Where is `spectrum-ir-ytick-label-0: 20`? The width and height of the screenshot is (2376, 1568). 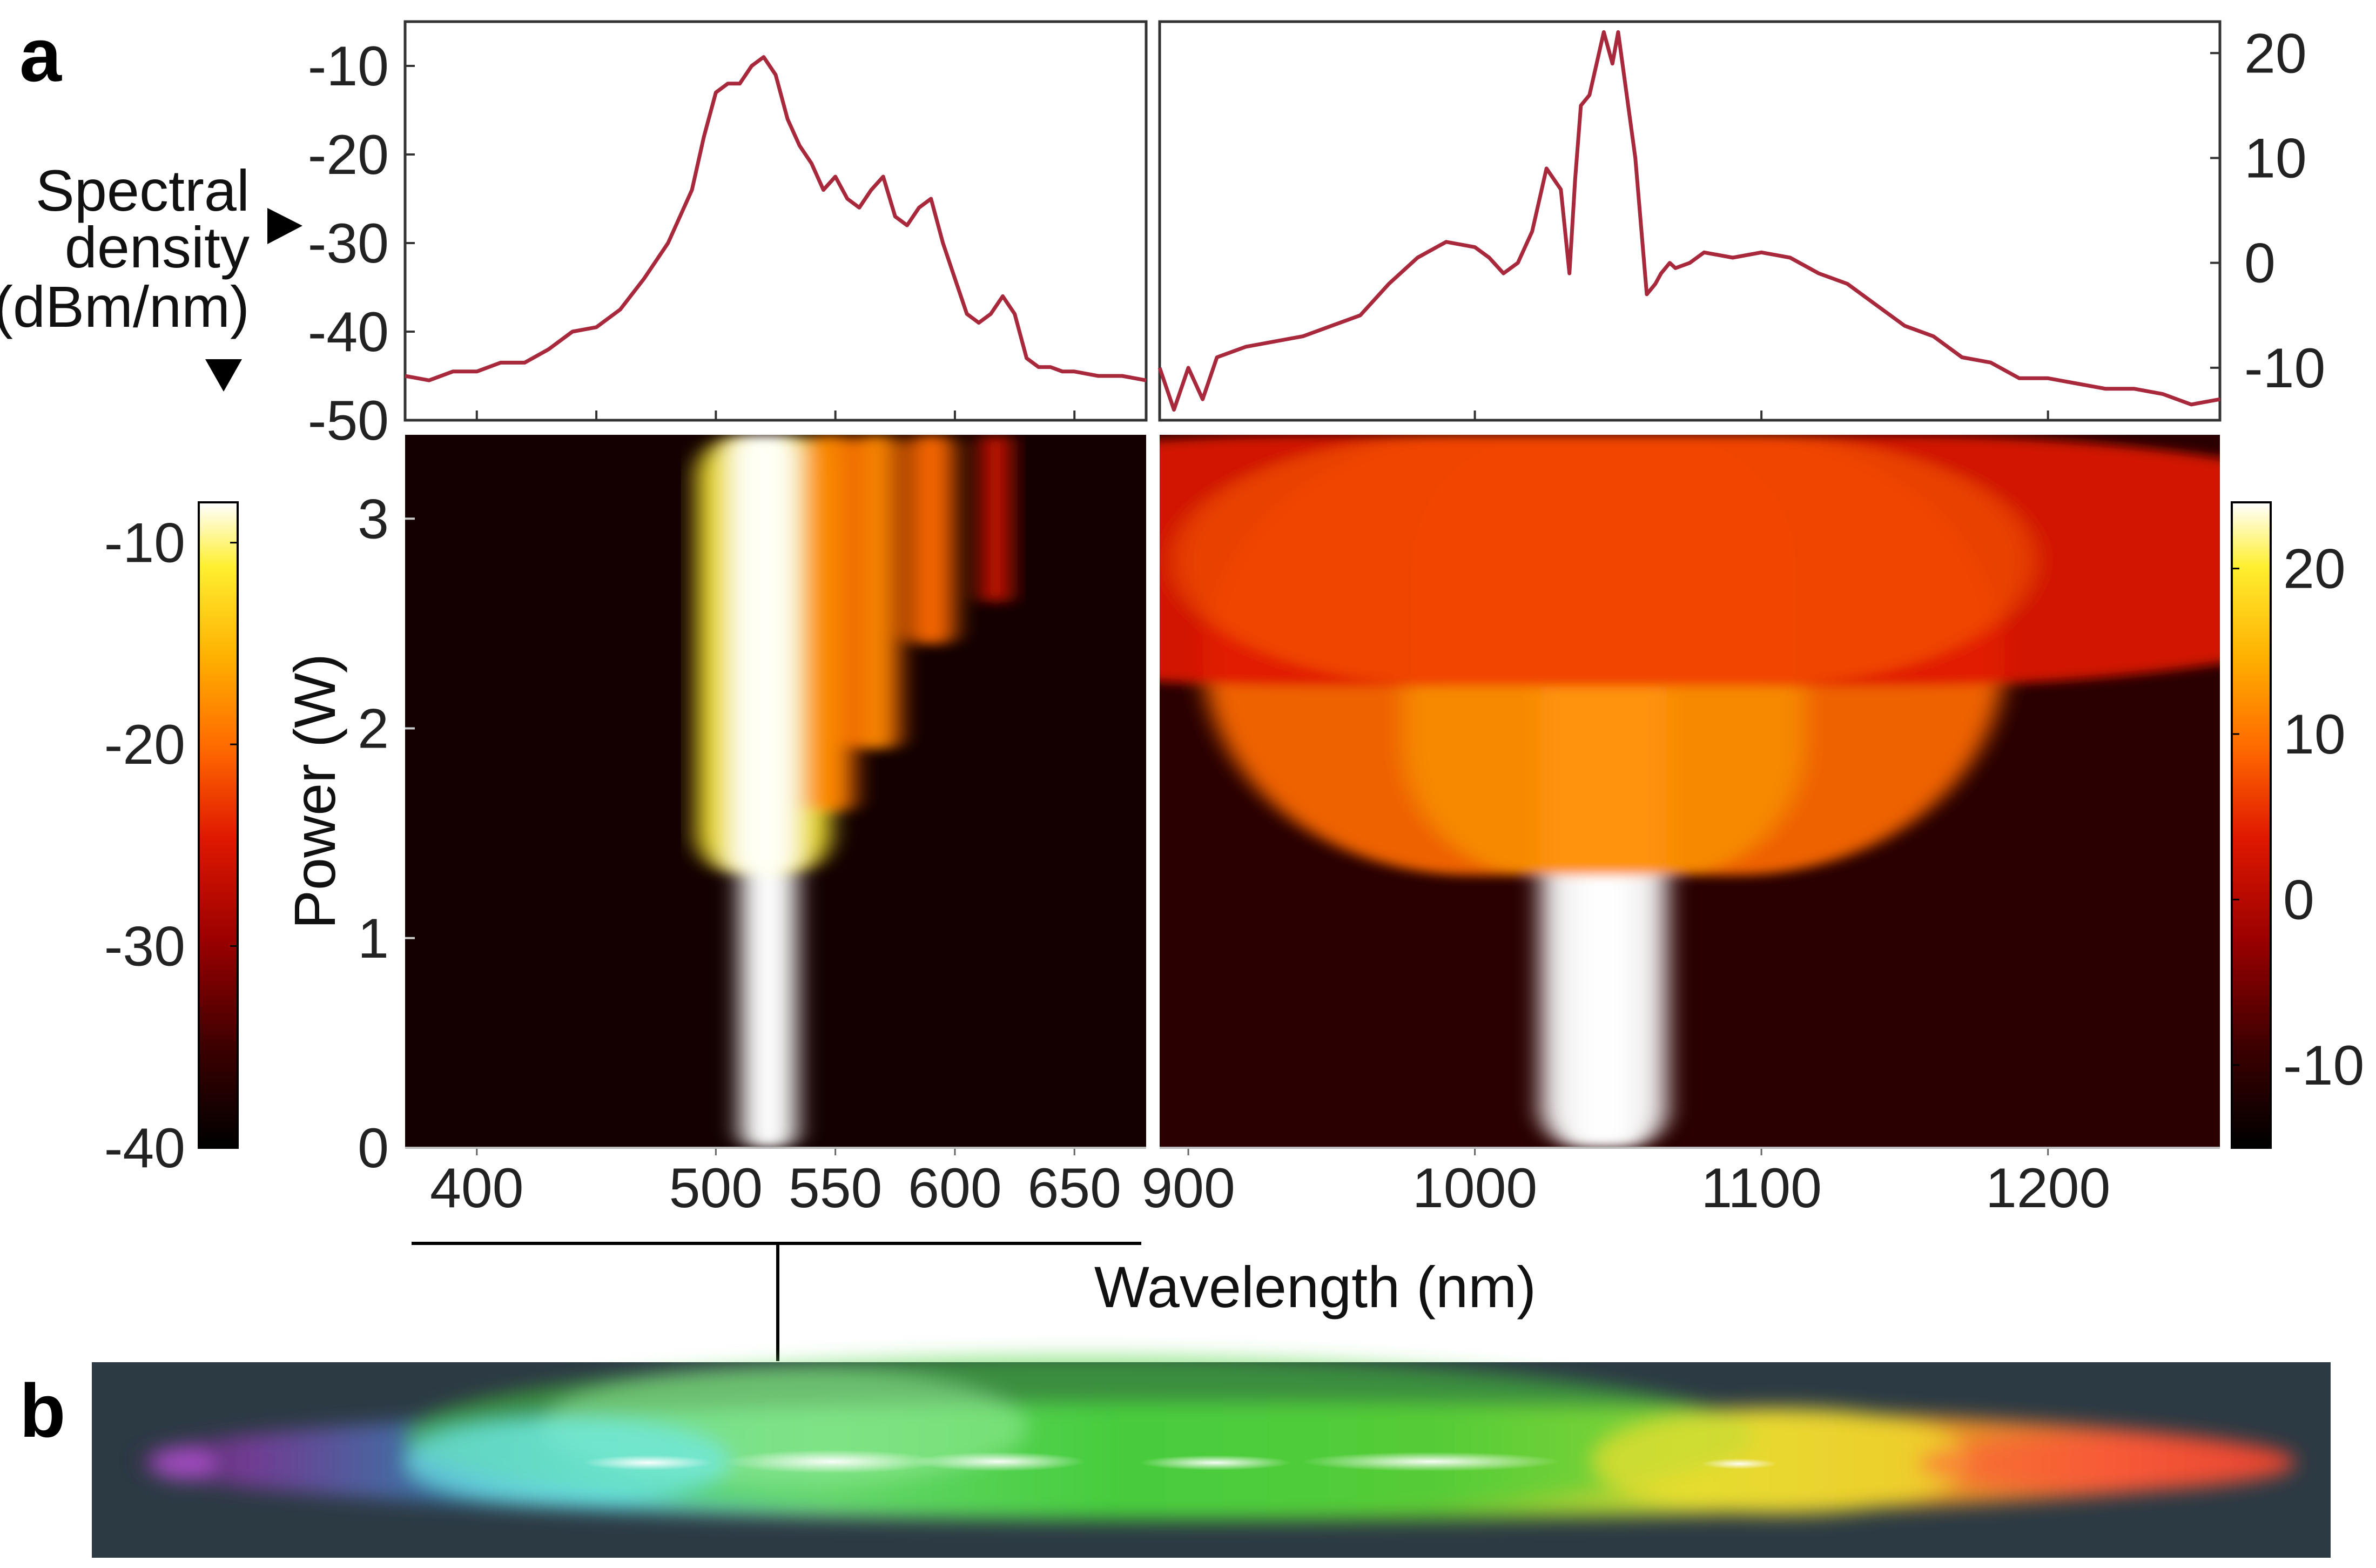
spectrum-ir-ytick-label-0: 20 is located at coordinates (2275, 53).